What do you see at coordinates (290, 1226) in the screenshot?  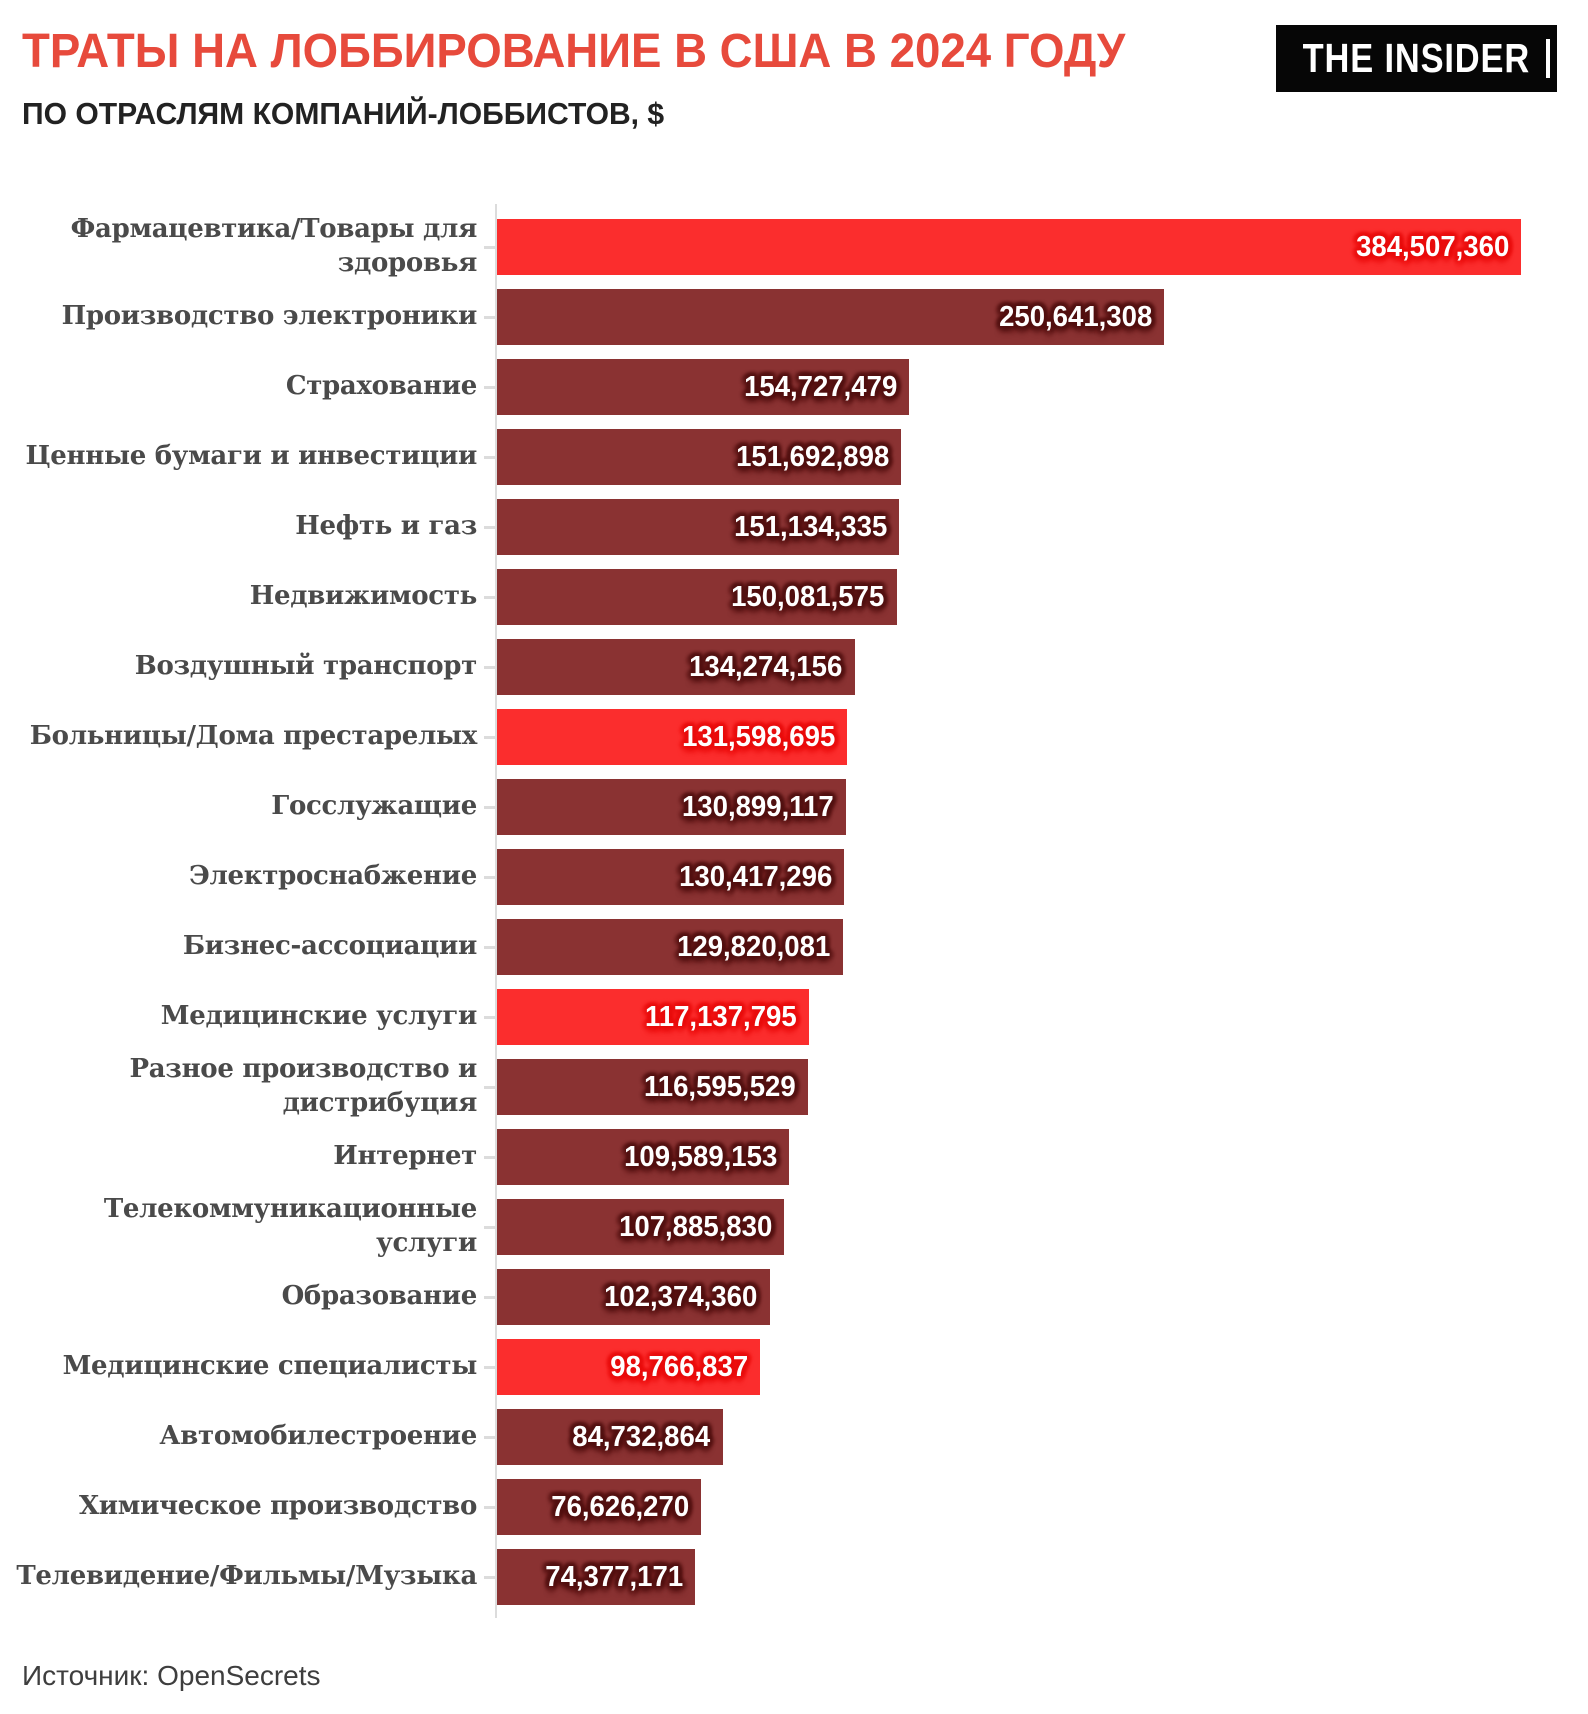 I see `category-label: Телекоммуникационные услуги` at bounding box center [290, 1226].